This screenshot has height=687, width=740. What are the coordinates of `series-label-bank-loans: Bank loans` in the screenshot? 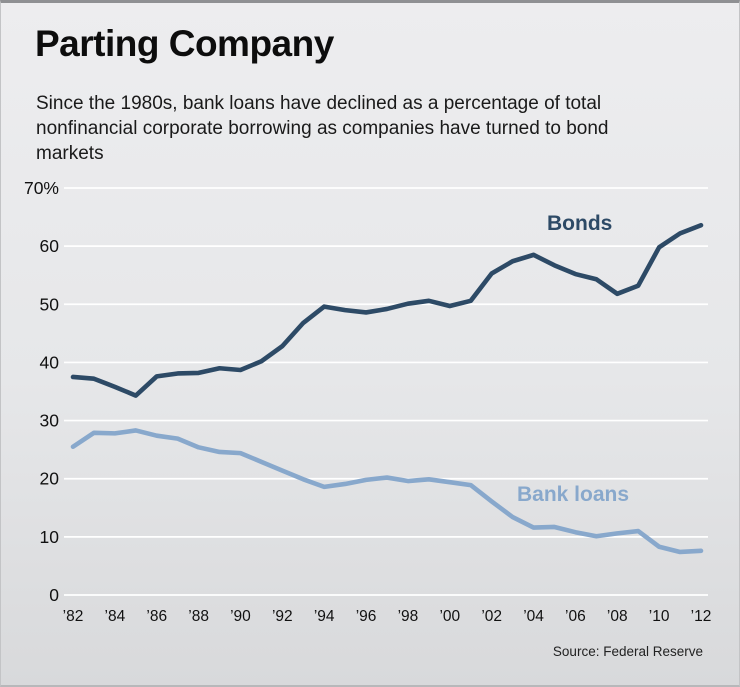 It's located at (573, 494).